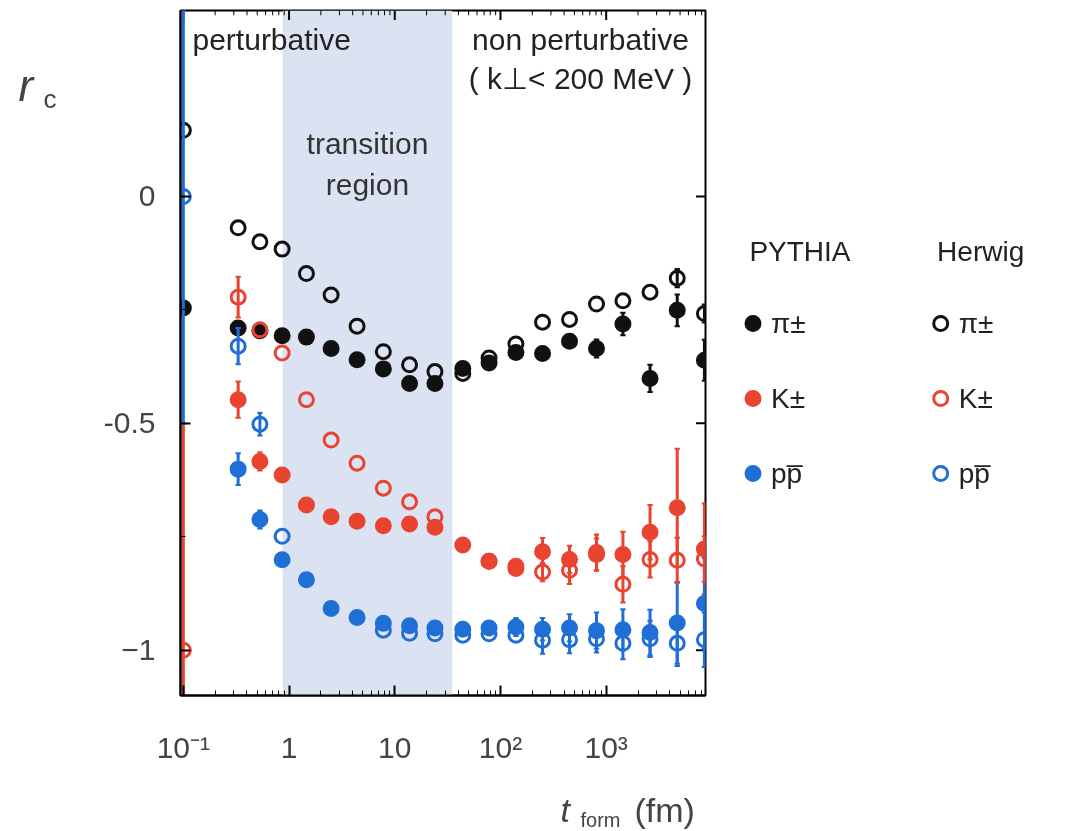 This screenshot has width=1081, height=831. What do you see at coordinates (500, 747) in the screenshot?
I see `x-tick-label: 10²` at bounding box center [500, 747].